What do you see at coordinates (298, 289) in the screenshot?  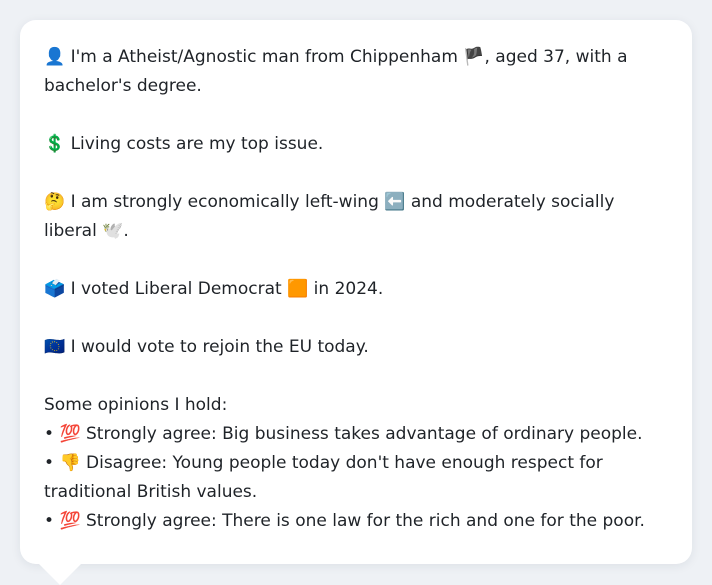 I see `orange-square-icon: 🟧` at bounding box center [298, 289].